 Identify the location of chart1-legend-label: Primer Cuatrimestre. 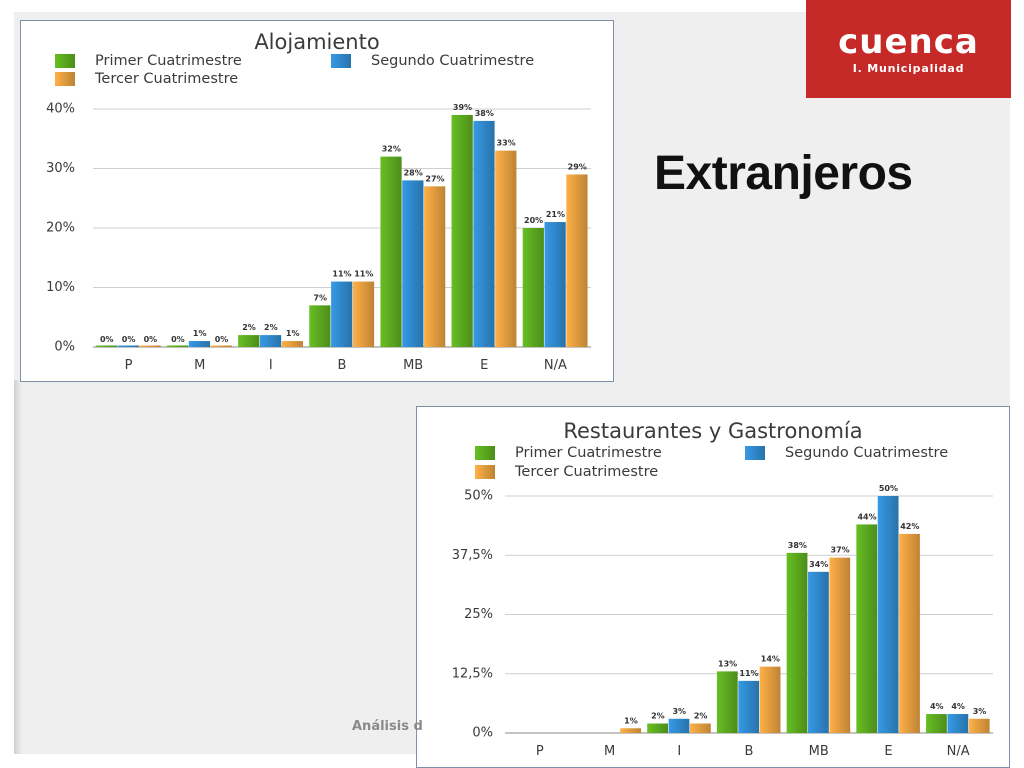
(168, 61).